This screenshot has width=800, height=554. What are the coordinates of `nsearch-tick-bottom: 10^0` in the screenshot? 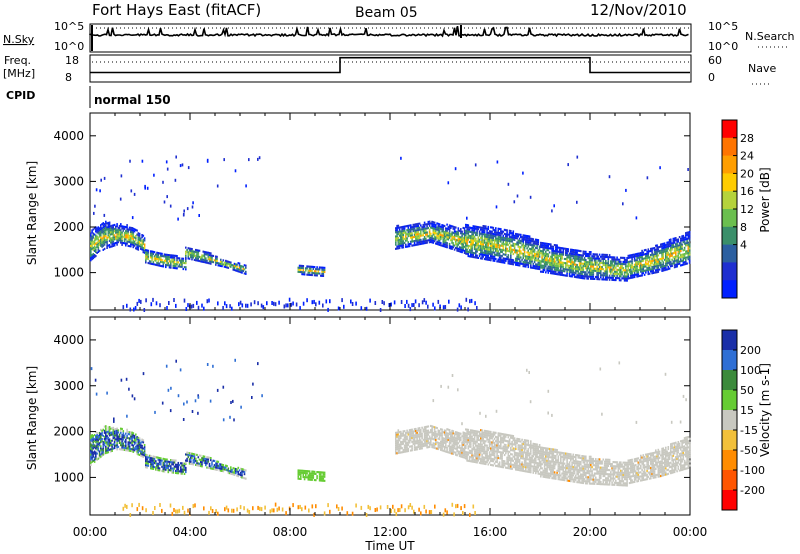 It's located at (723, 46).